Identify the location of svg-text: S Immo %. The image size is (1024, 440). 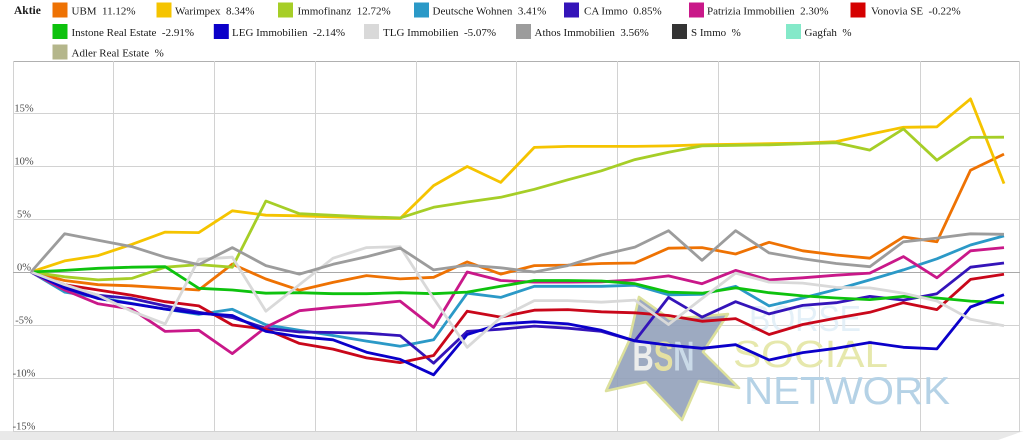
(716, 33).